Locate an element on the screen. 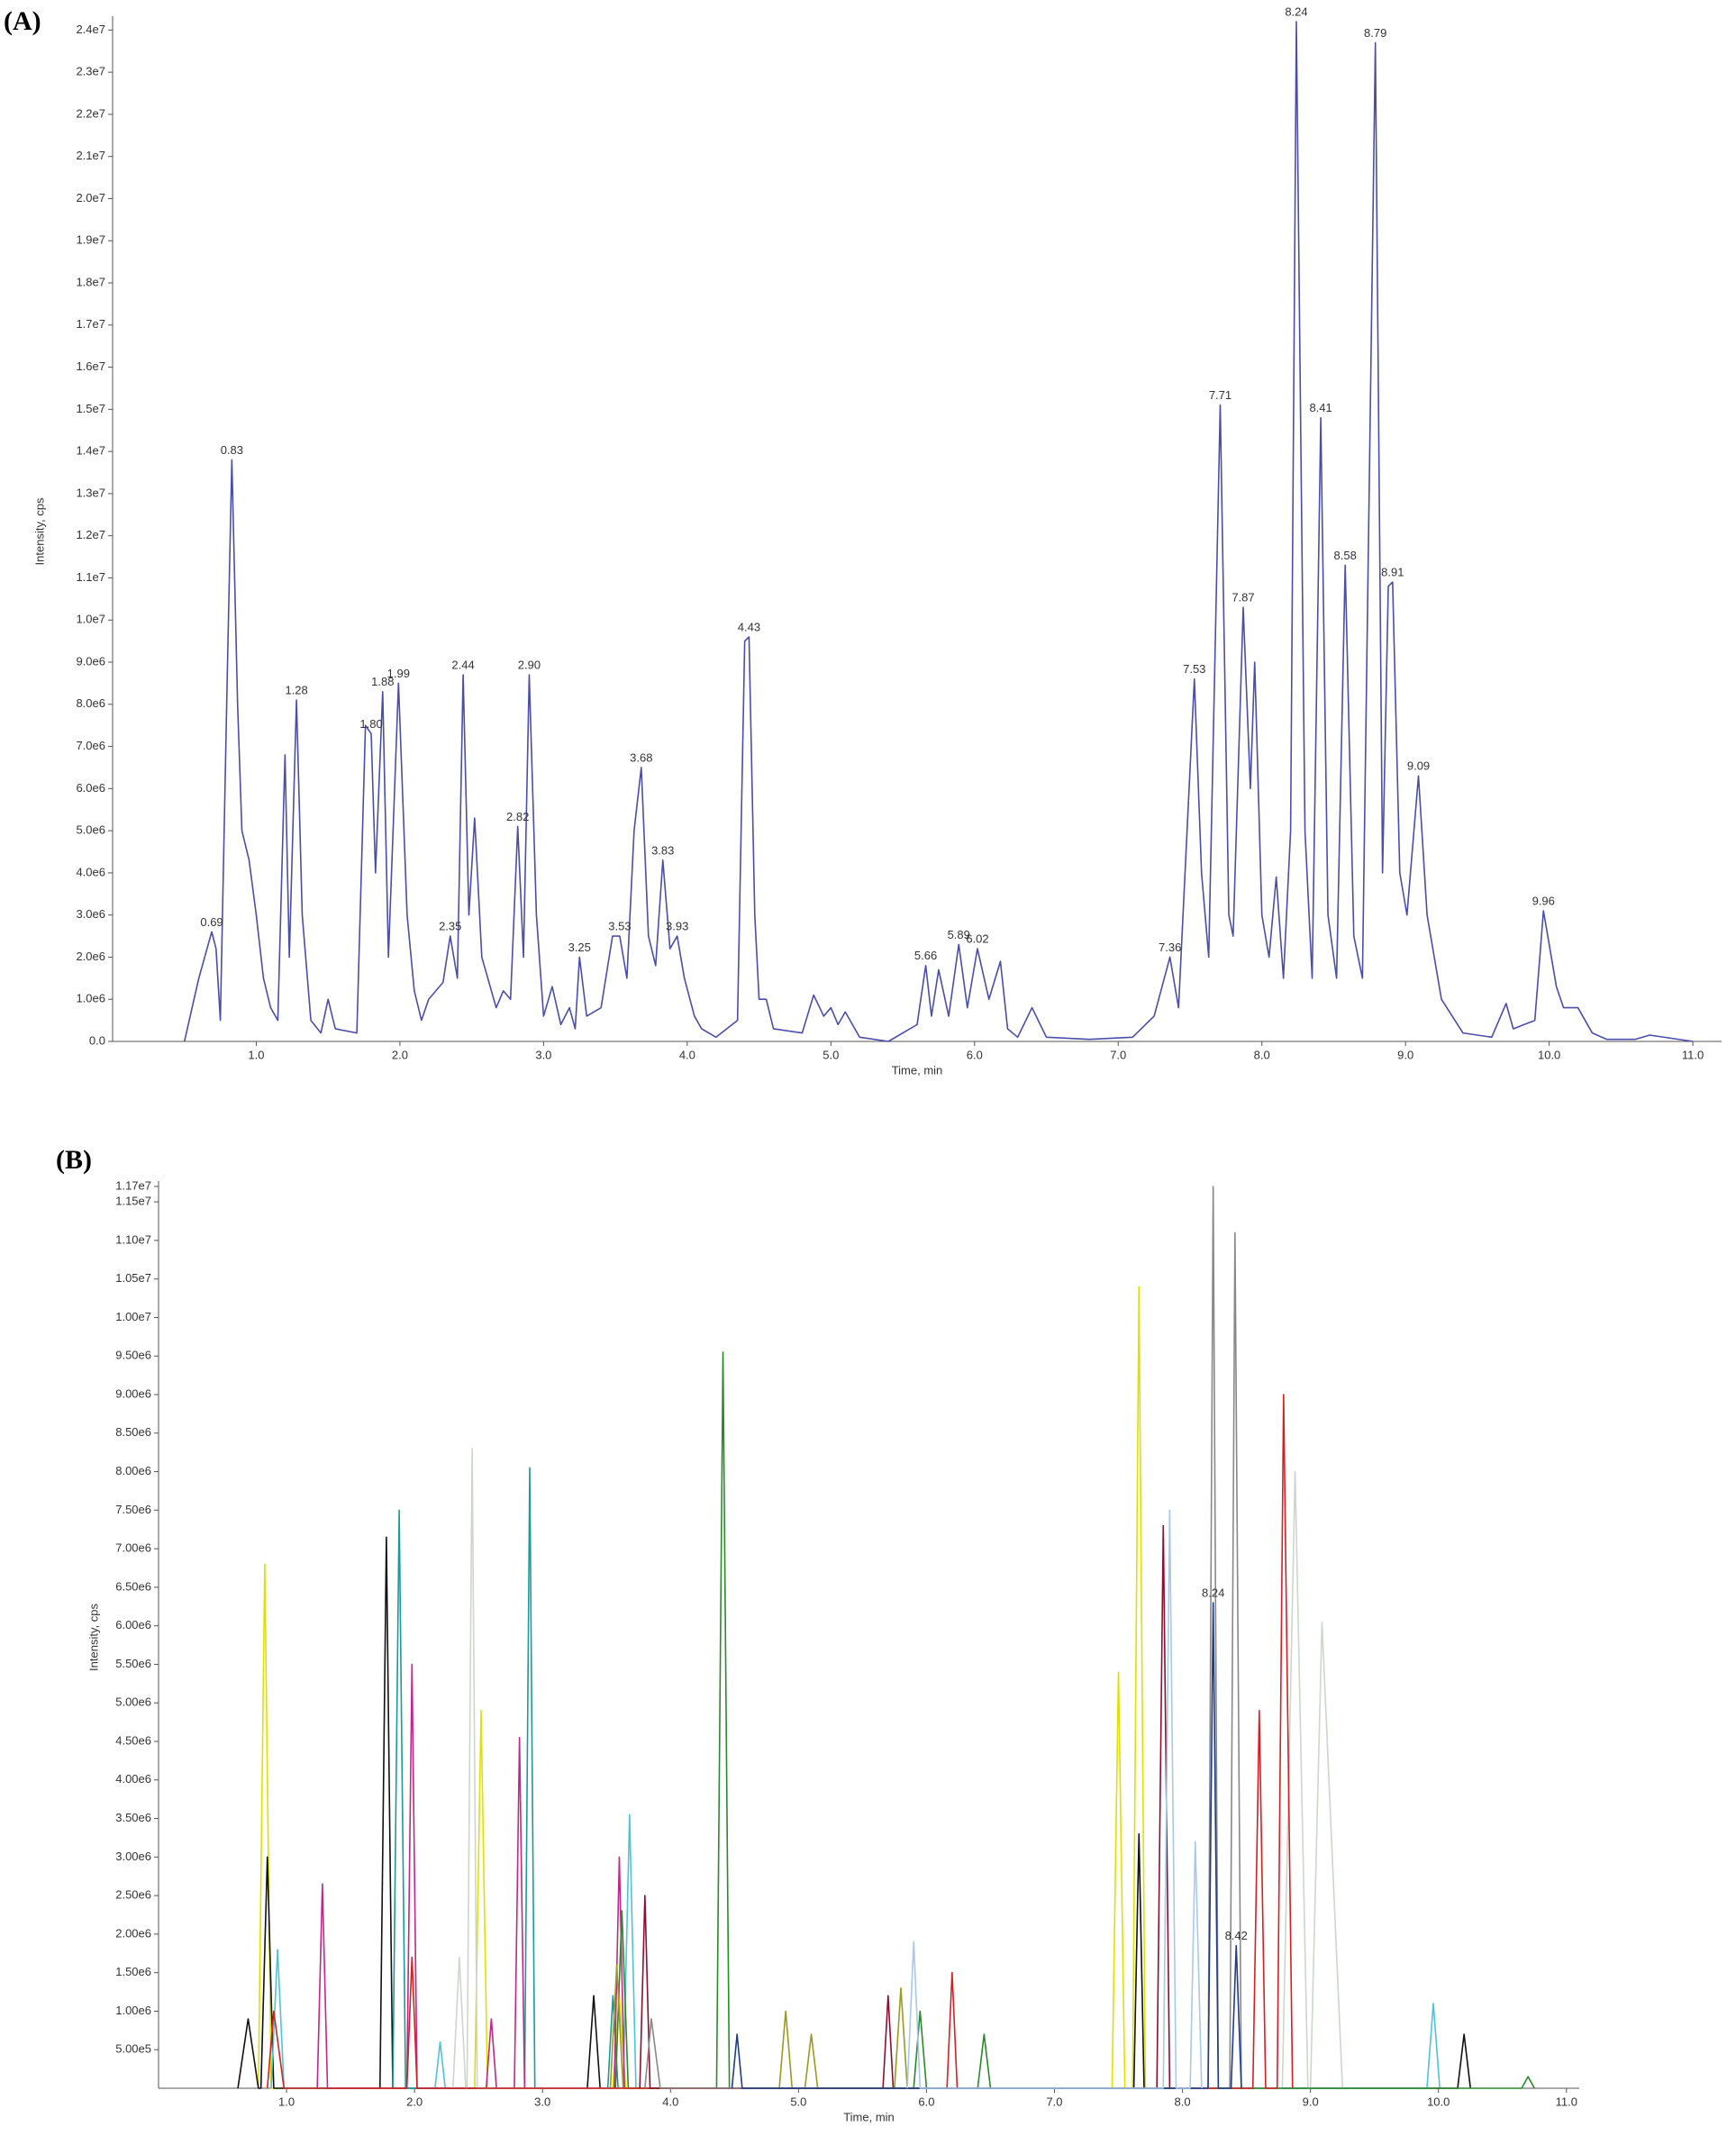 Image resolution: width=1736 pixels, height=2136 pixels. y-tick-label: 1.0e7 is located at coordinates (90, 619).